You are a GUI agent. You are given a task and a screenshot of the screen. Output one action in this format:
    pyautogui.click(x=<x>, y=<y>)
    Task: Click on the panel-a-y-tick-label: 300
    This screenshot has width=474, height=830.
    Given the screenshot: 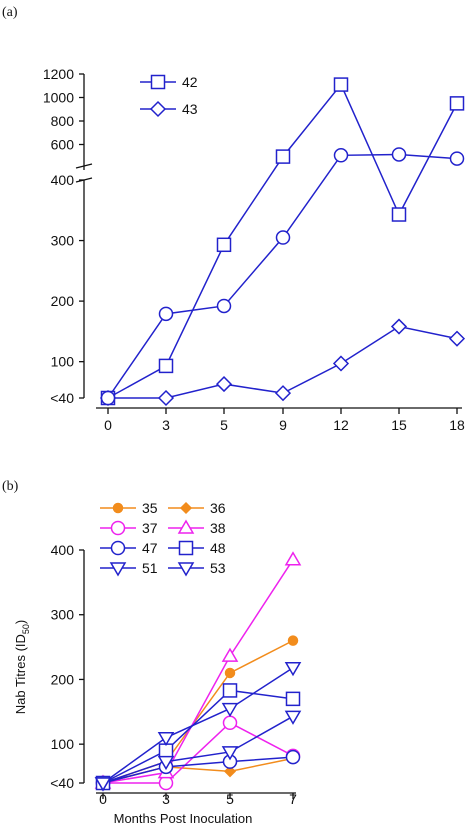 What is the action you would take?
    pyautogui.click(x=63, y=241)
    